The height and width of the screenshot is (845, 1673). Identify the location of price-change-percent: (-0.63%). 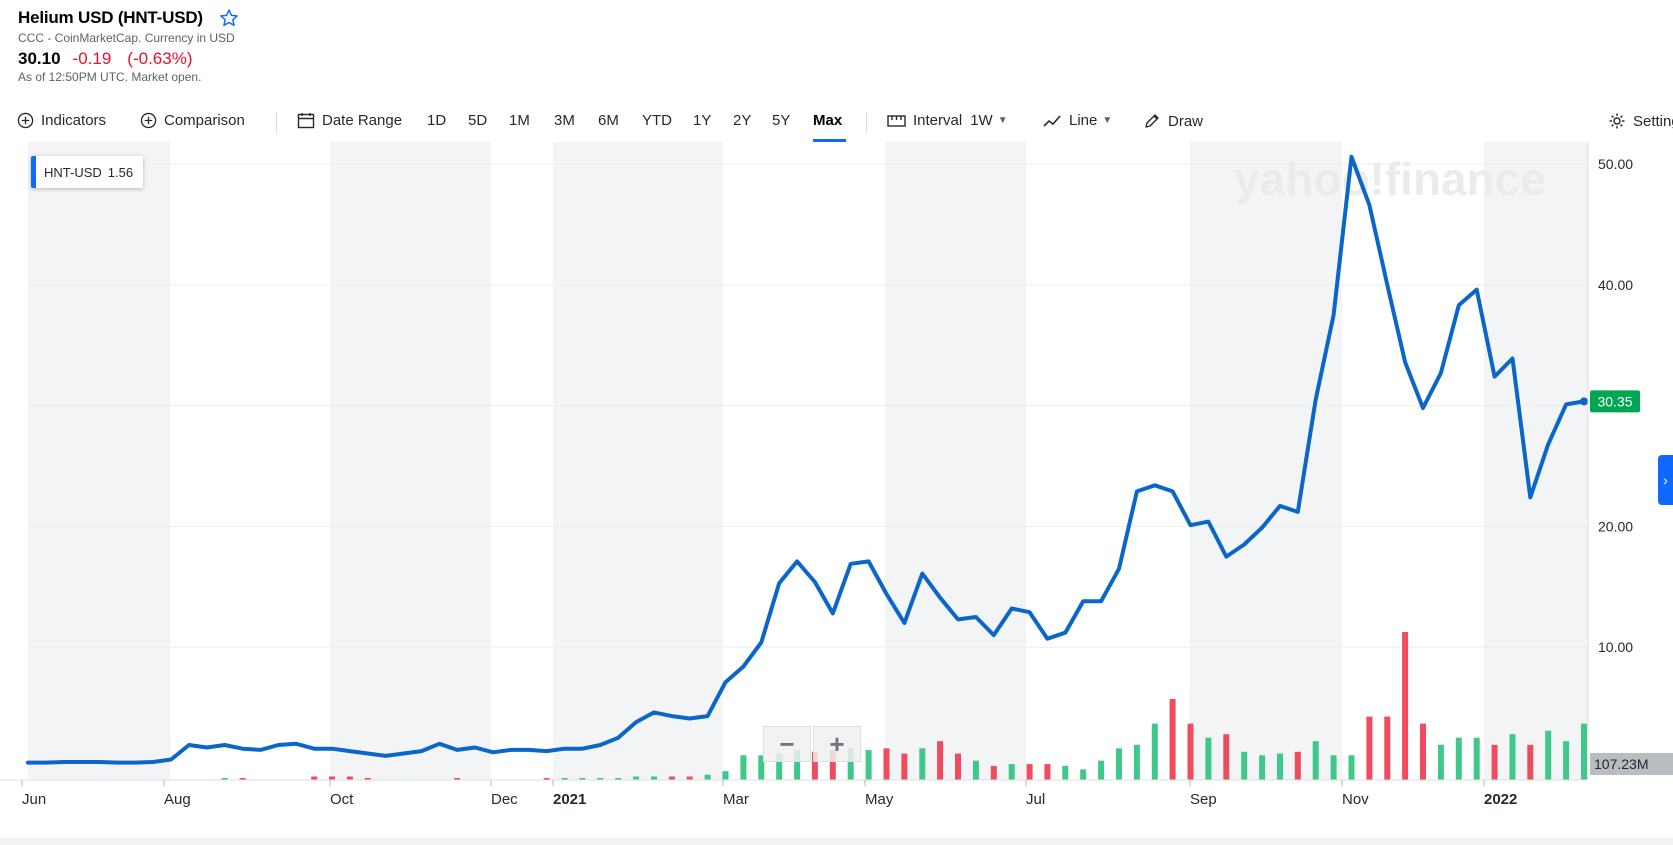
(160, 58).